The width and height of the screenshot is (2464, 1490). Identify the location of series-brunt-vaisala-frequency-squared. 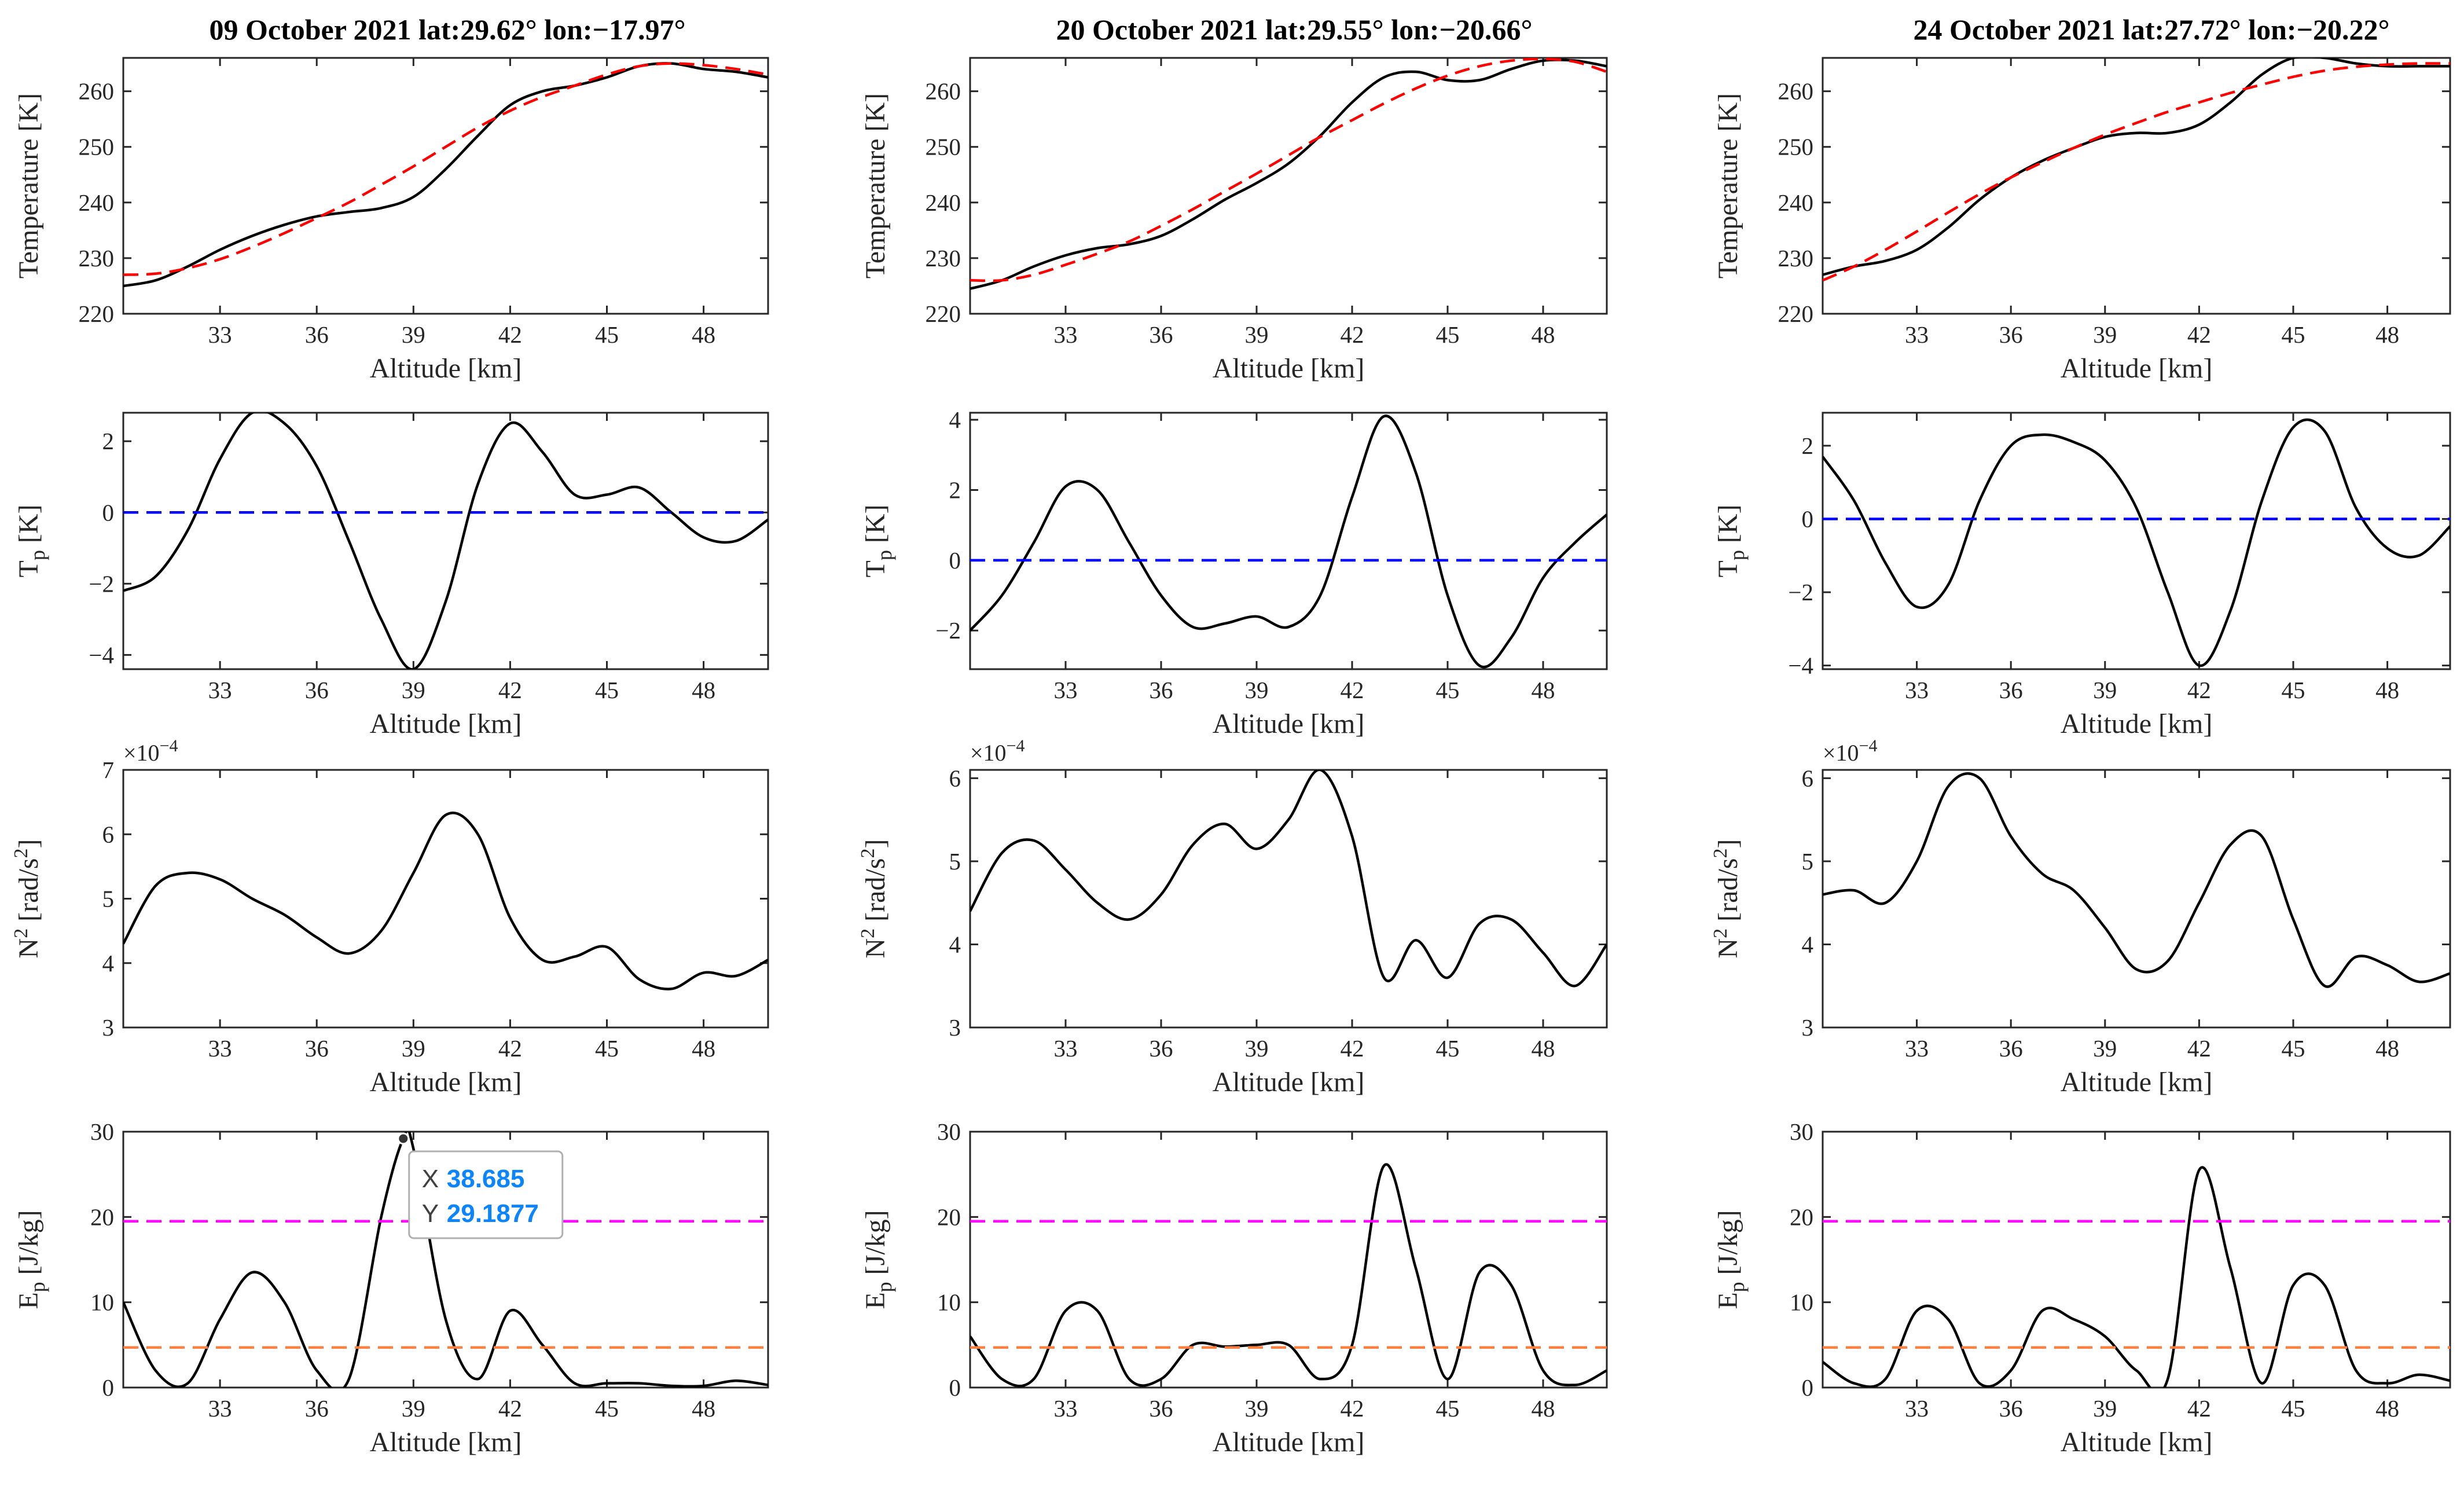
(2136, 880).